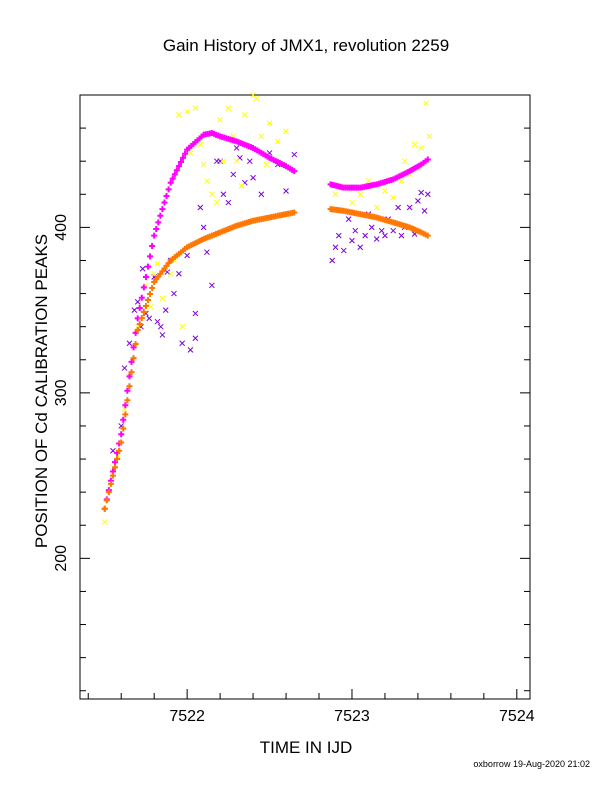 This screenshot has height=792, width=612. I want to click on x-tick-label: 7522, so click(187, 716).